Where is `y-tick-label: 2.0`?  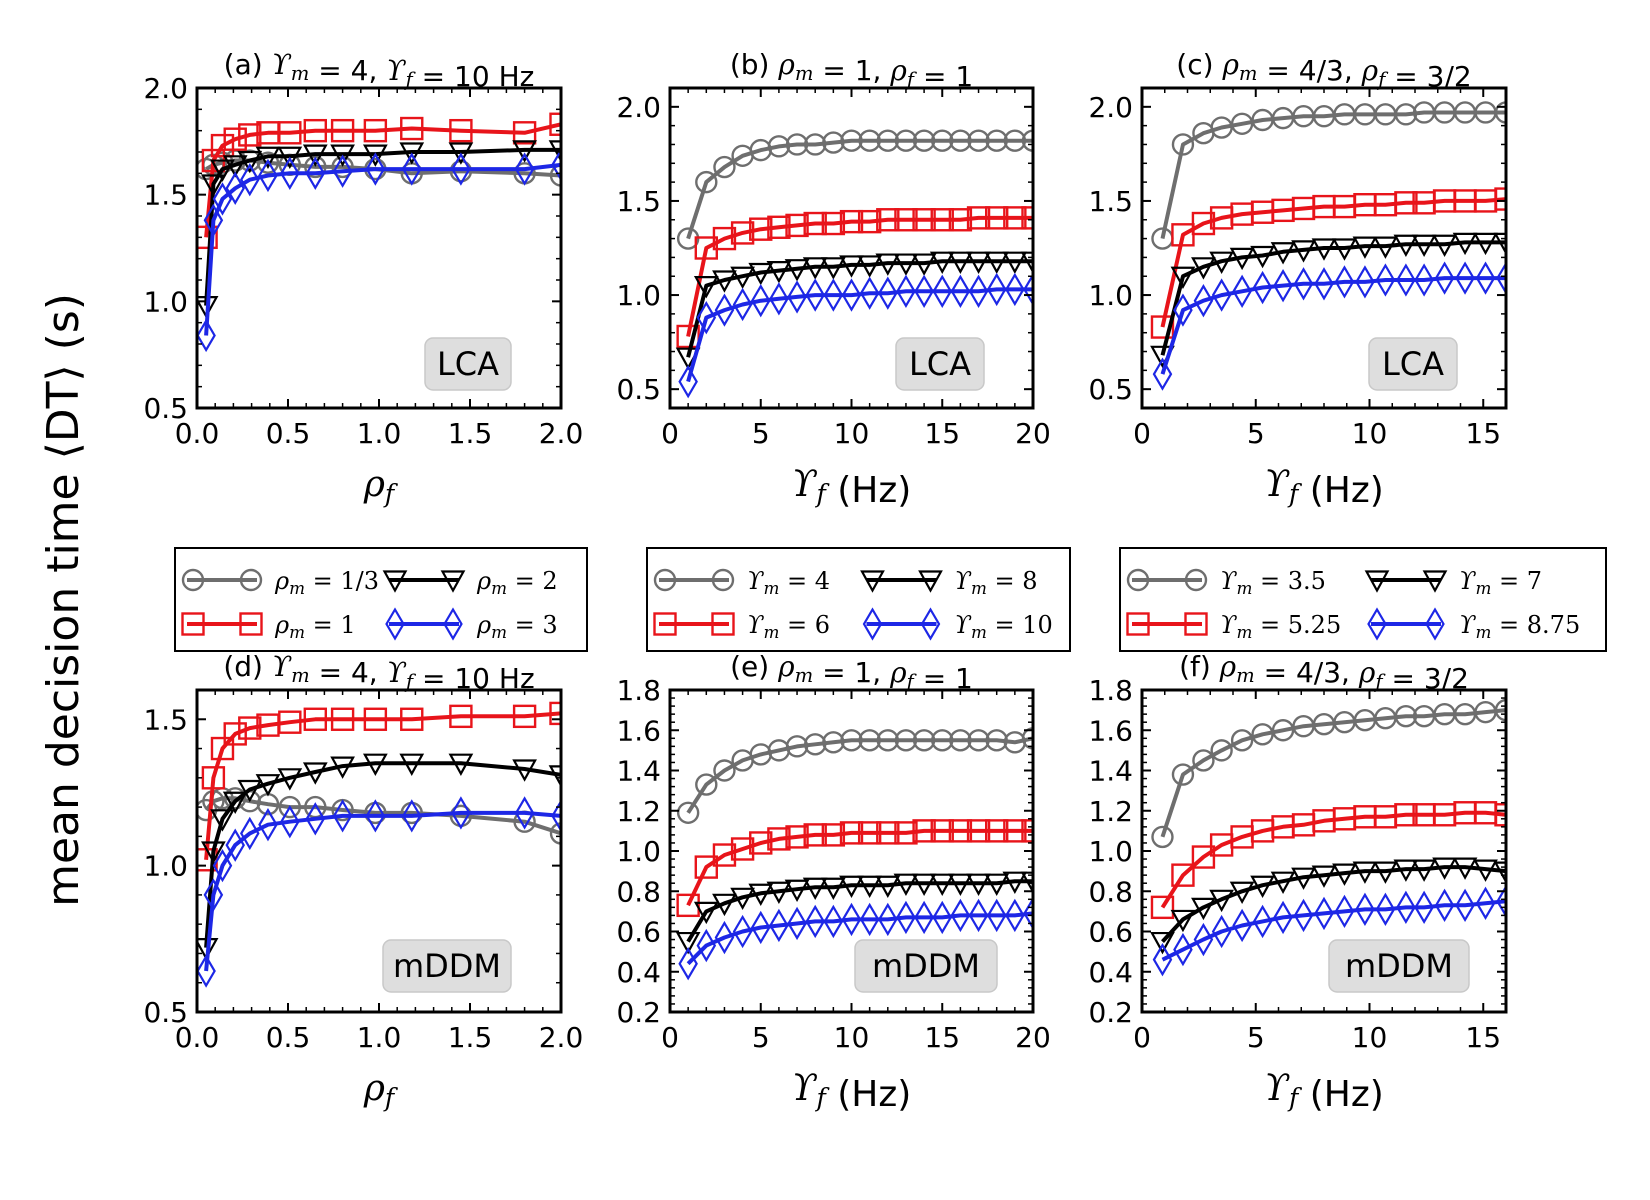 y-tick-label: 2.0 is located at coordinates (638, 107).